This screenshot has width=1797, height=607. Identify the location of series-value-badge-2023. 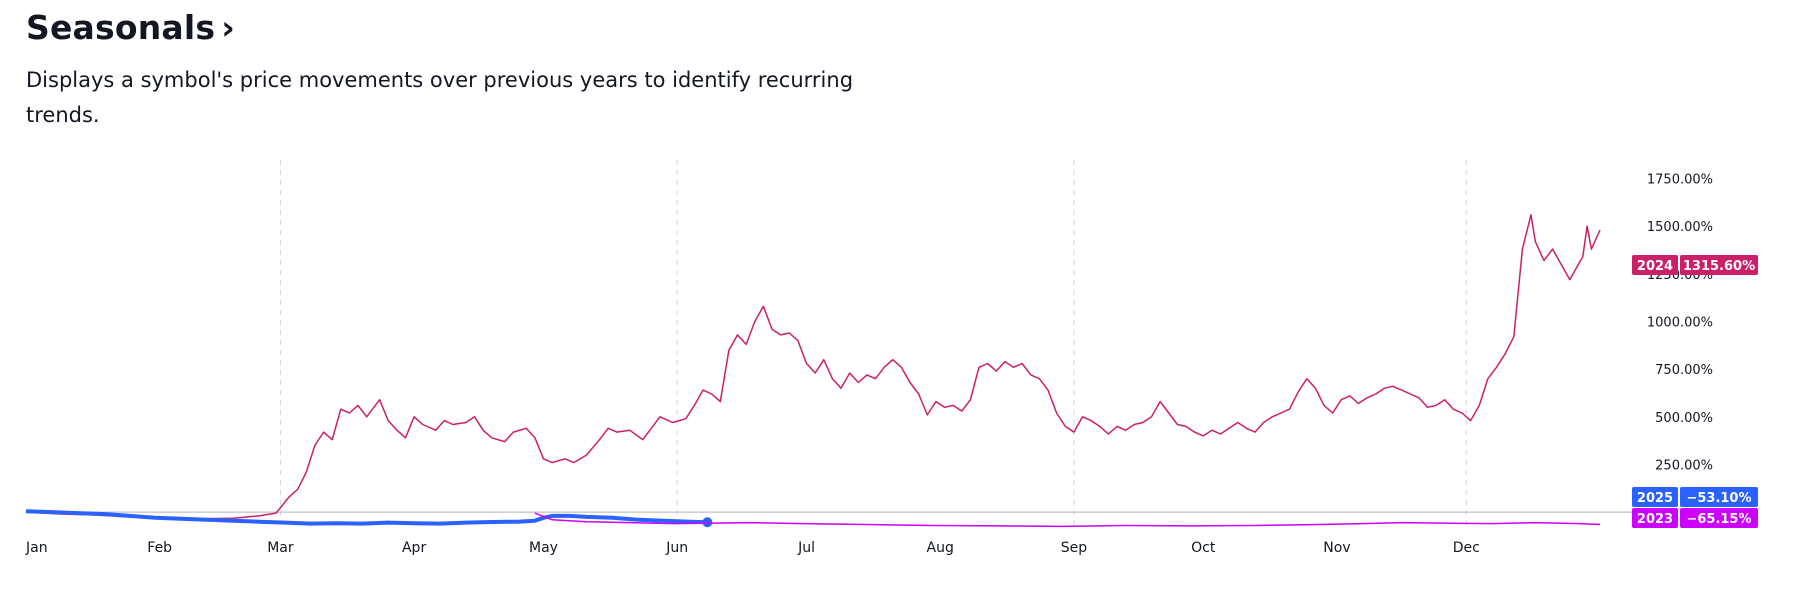
(1719, 518).